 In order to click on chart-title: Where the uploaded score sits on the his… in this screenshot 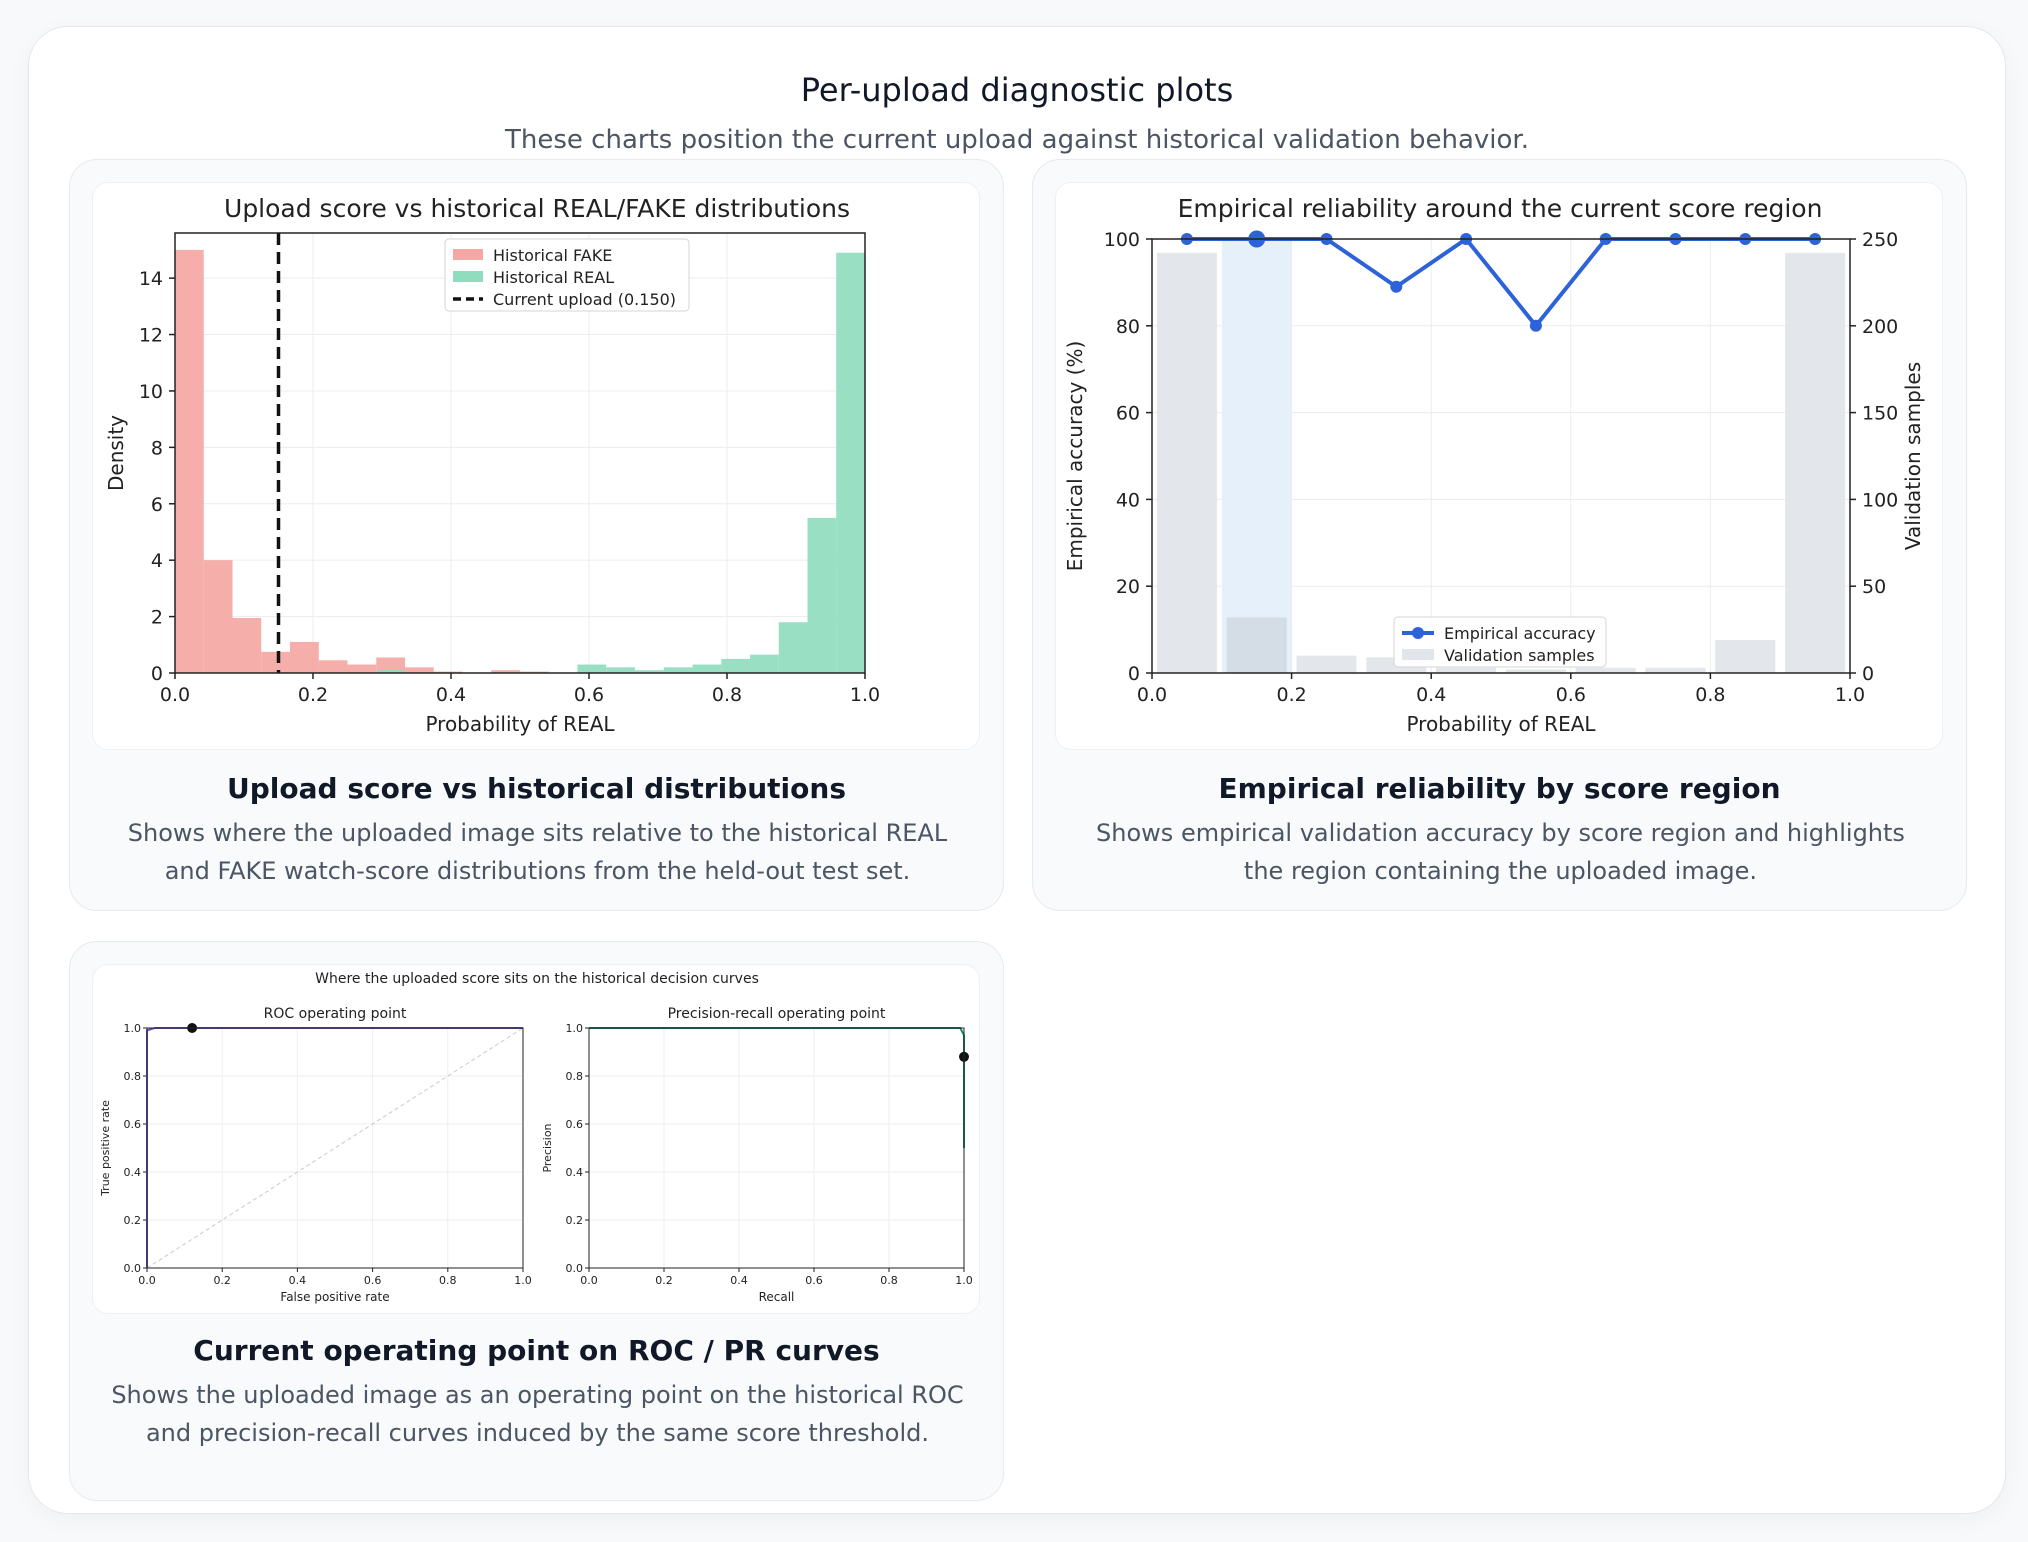, I will do `click(537, 979)`.